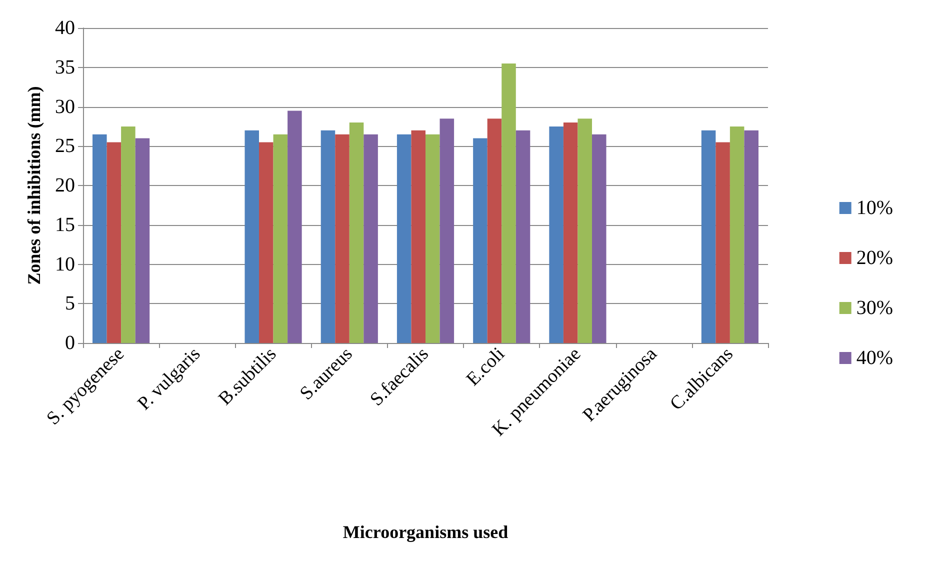 This screenshot has height=570, width=928. What do you see at coordinates (875, 258) in the screenshot?
I see `legend-label: 20%` at bounding box center [875, 258].